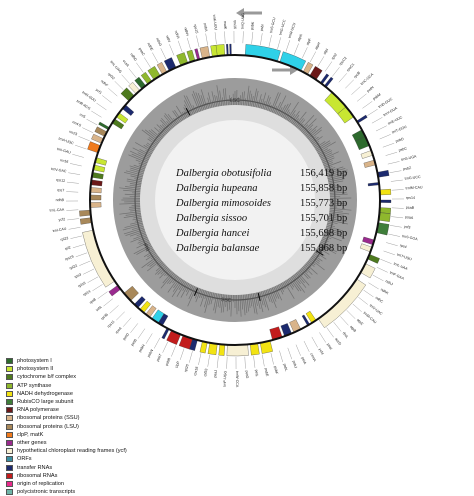 This screenshot has height=496, width=474. Describe the element at coordinates (329, 347) in the screenshot. I see `gene-label: psaI` at that location.